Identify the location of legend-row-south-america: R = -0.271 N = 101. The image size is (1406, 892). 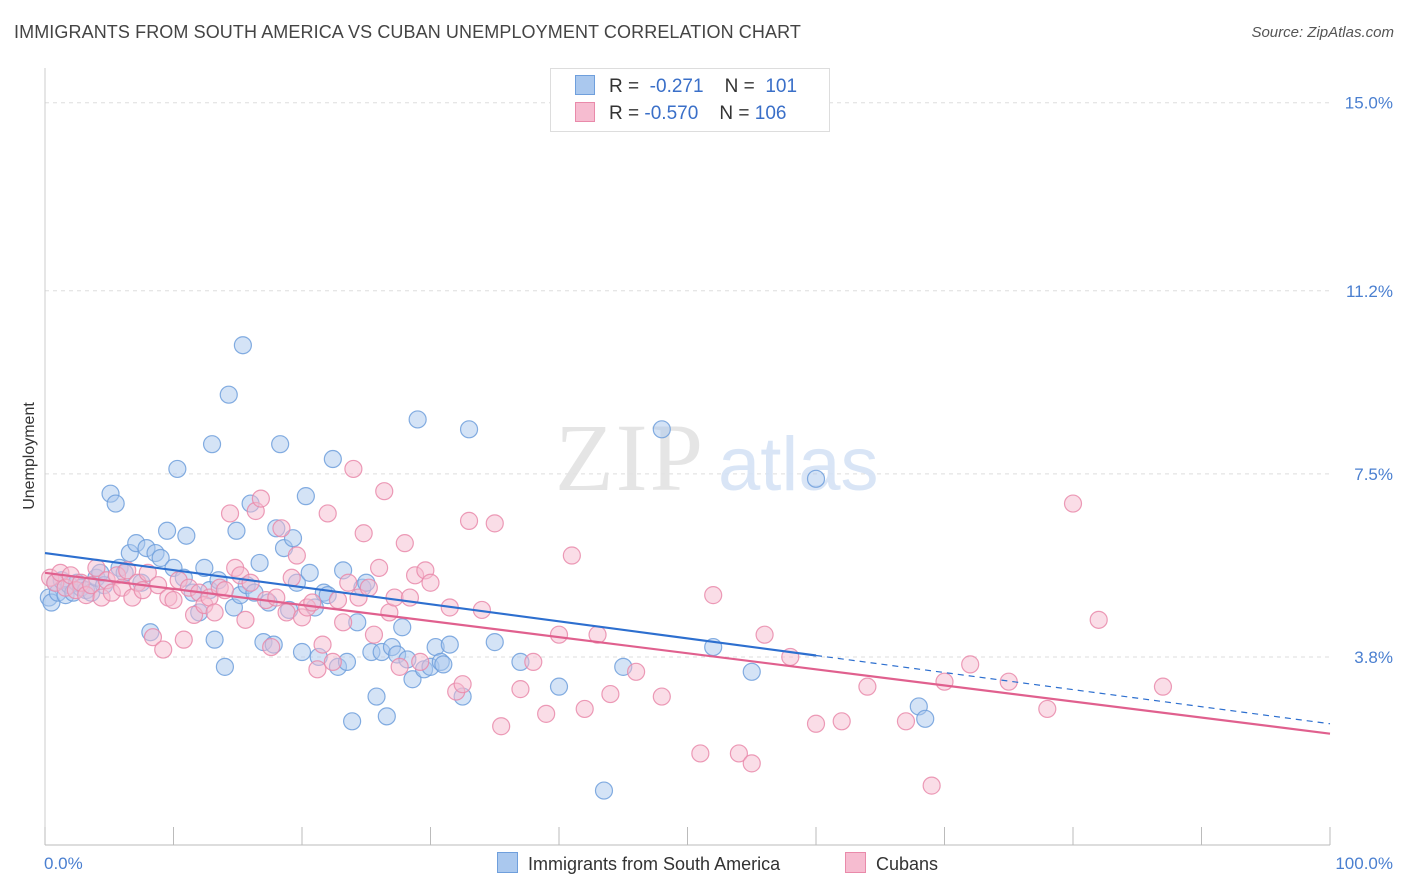
(686, 87).